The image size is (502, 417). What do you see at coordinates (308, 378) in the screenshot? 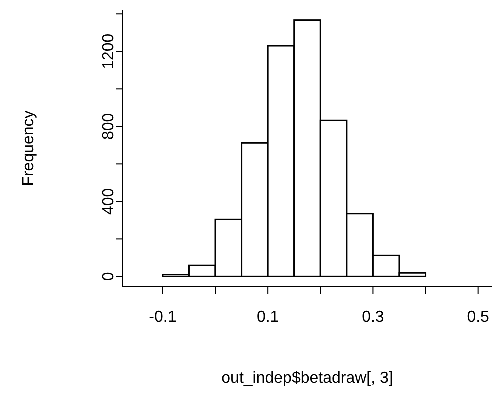
I see `x-axis-title: out_indep$betadraw[, 3]` at bounding box center [308, 378].